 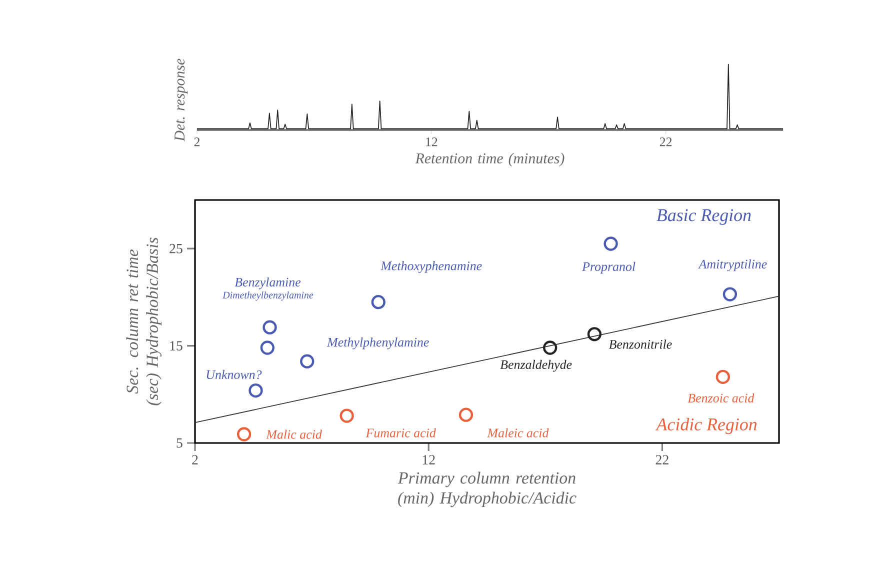 What do you see at coordinates (518, 433) in the screenshot?
I see `annotation: Maleic acid` at bounding box center [518, 433].